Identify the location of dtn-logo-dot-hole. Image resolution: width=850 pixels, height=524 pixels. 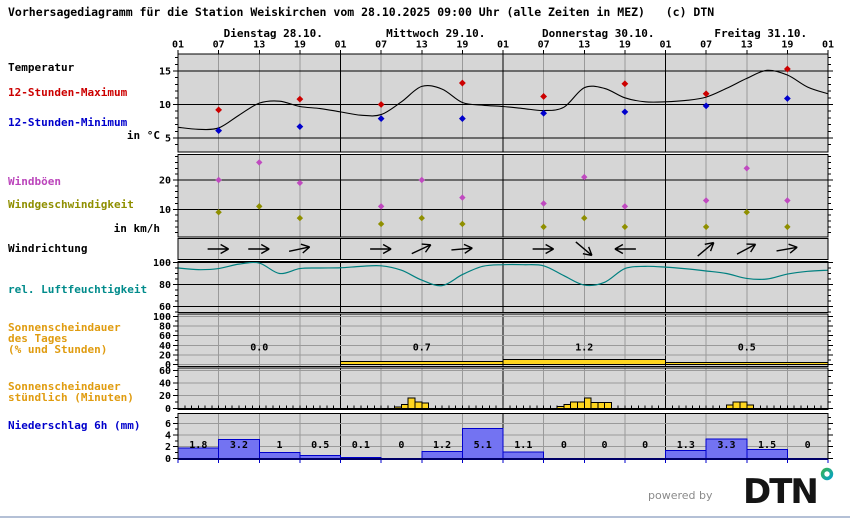
(827, 474).